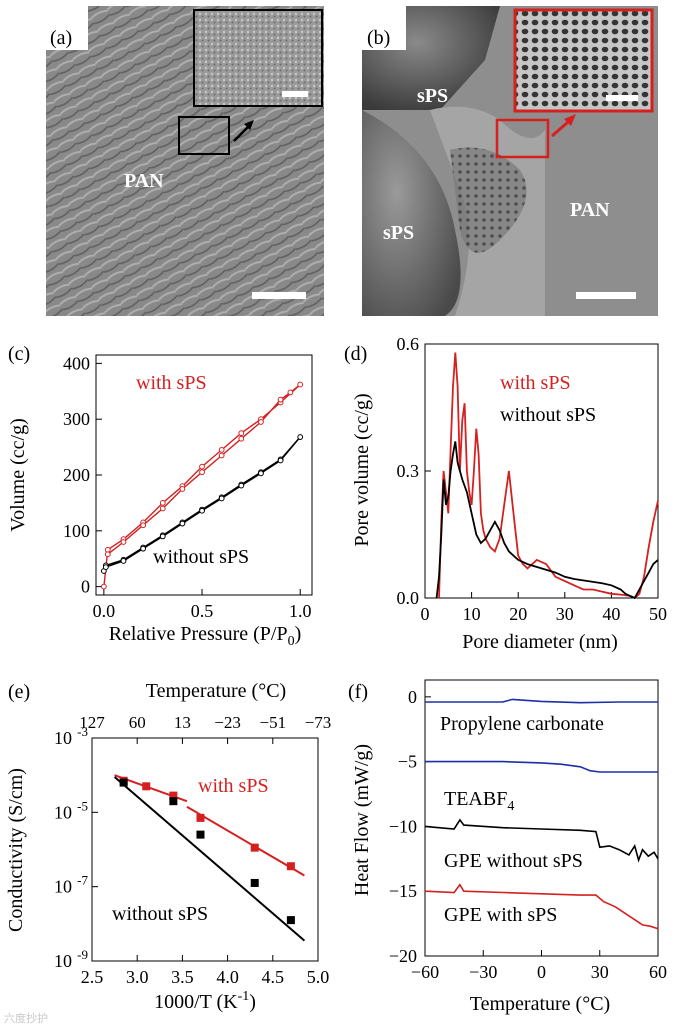 This screenshot has height=1026, width=680. What do you see at coordinates (76, 531) in the screenshot?
I see `y-tick-label-c: 100` at bounding box center [76, 531].